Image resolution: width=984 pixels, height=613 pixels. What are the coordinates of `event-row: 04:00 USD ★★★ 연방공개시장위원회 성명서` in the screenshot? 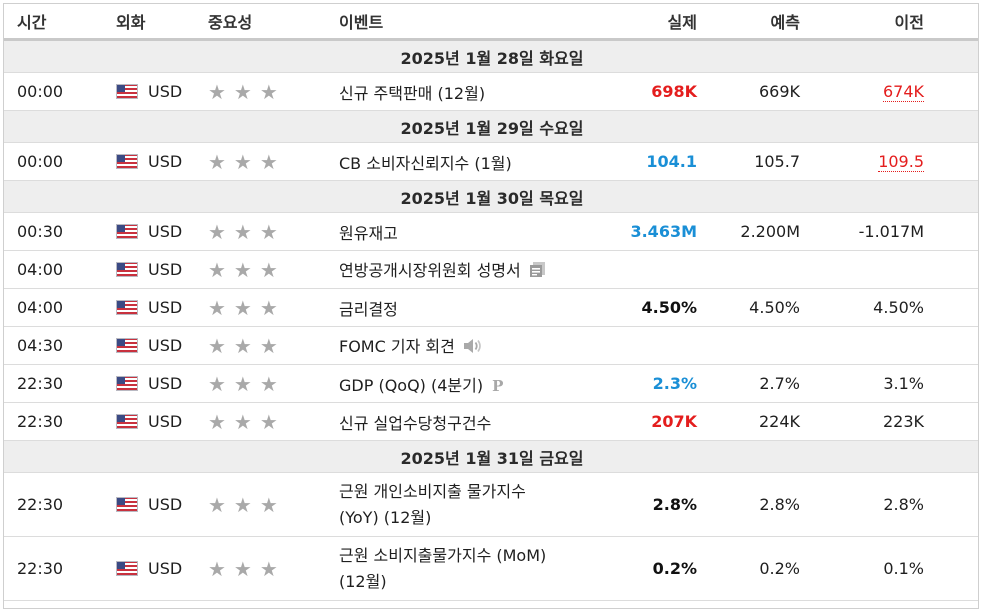 It's located at (491, 269).